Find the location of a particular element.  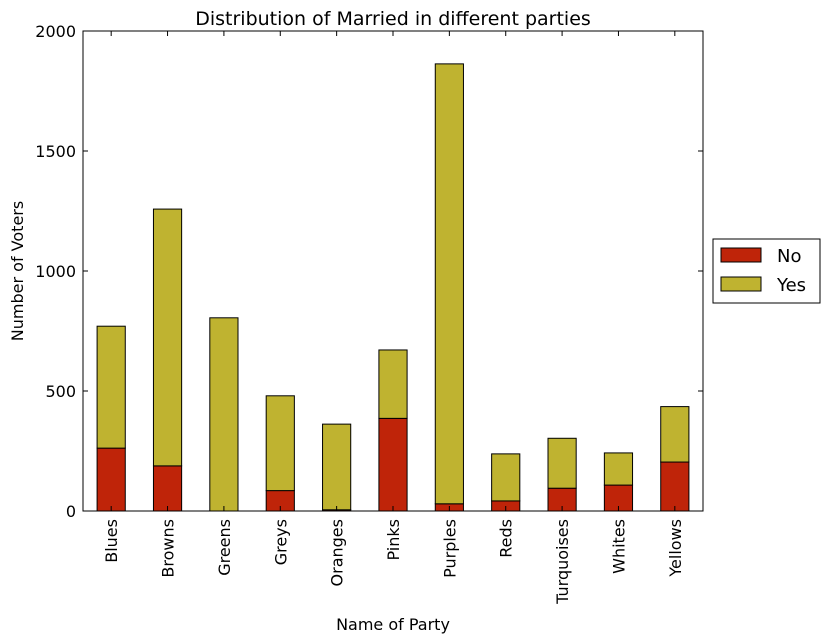

bar-yes-purples is located at coordinates (449, 284).